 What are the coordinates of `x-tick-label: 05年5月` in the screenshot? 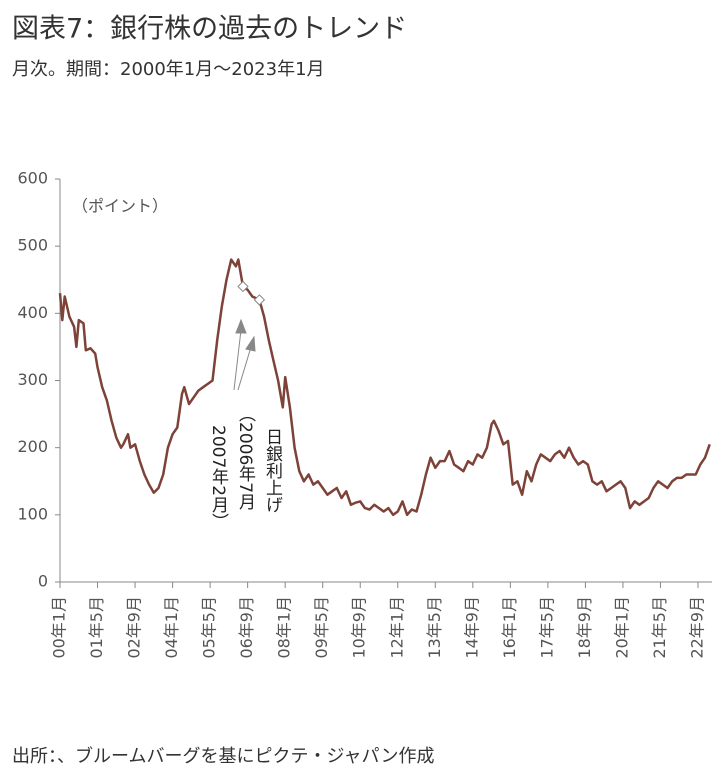 It's located at (209, 627).